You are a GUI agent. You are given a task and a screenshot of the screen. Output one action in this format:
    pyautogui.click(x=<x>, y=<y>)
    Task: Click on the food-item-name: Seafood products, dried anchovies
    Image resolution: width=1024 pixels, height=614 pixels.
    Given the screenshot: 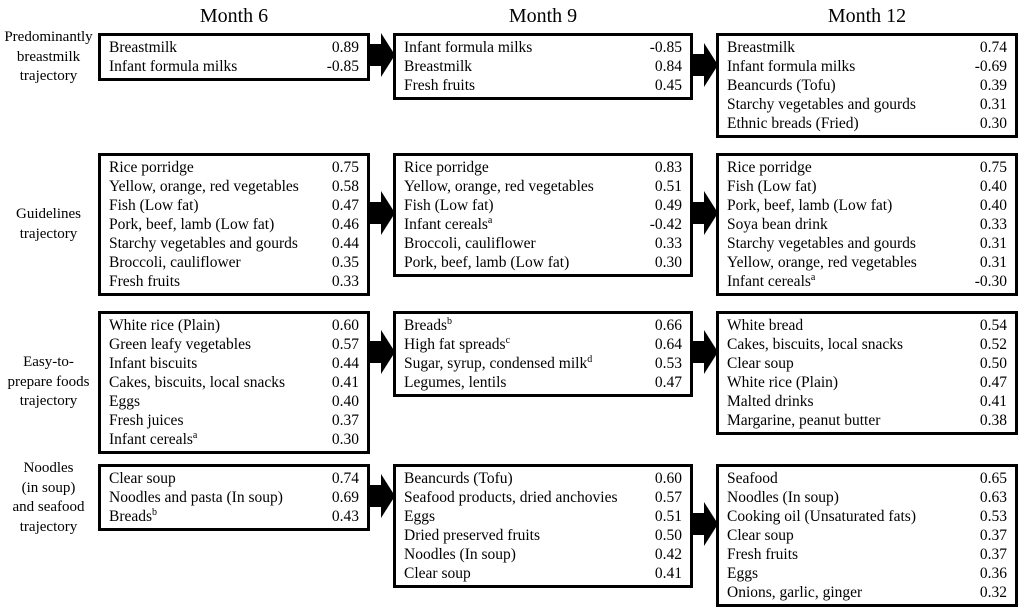 What is the action you would take?
    pyautogui.click(x=511, y=497)
    